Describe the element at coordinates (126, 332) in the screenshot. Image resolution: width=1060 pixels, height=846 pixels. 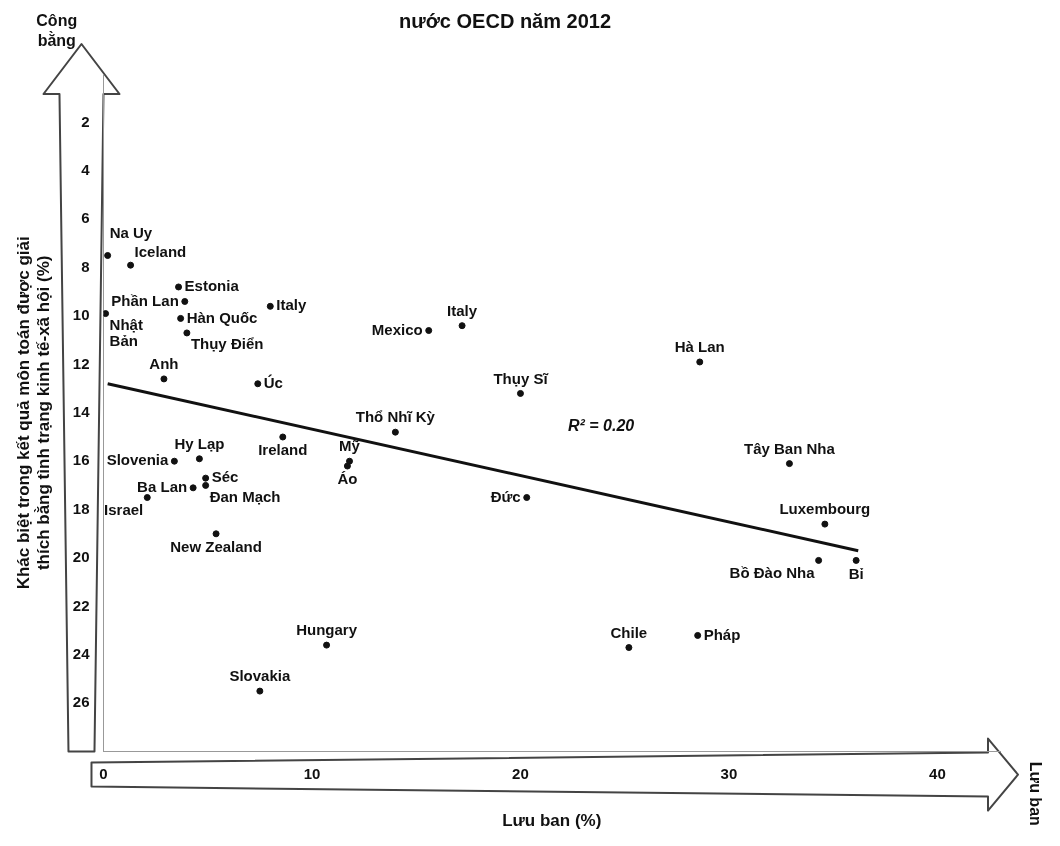
I see `annotation: Nhật Bản` at that location.